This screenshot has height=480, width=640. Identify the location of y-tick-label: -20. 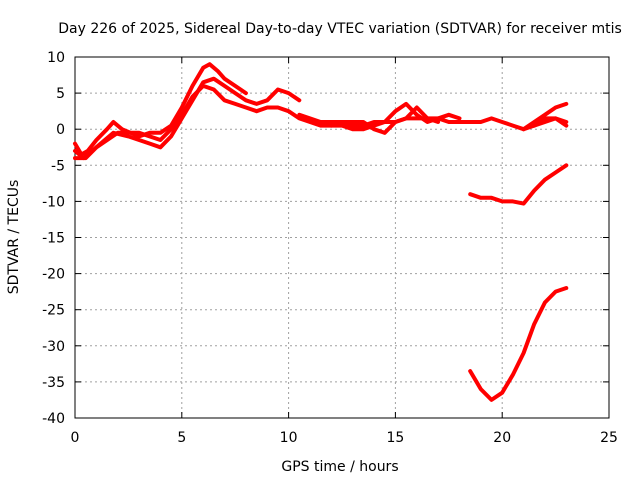
(53, 275).